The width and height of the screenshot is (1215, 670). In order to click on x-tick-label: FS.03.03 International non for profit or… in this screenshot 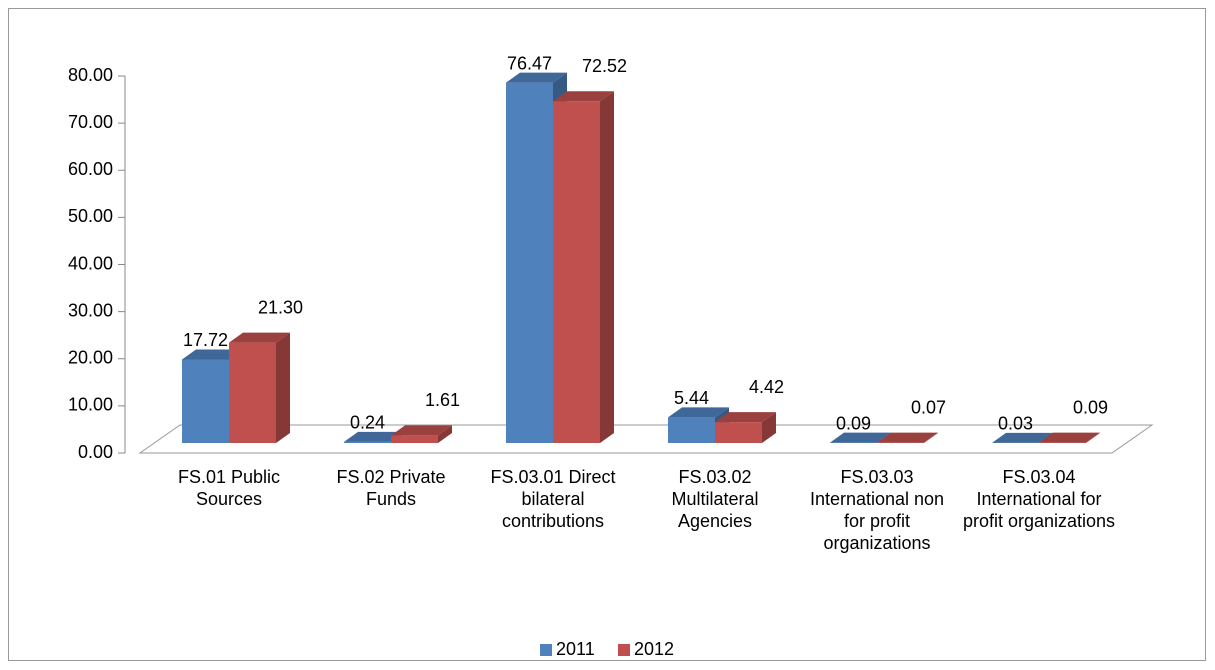, I will do `click(877, 510)`.